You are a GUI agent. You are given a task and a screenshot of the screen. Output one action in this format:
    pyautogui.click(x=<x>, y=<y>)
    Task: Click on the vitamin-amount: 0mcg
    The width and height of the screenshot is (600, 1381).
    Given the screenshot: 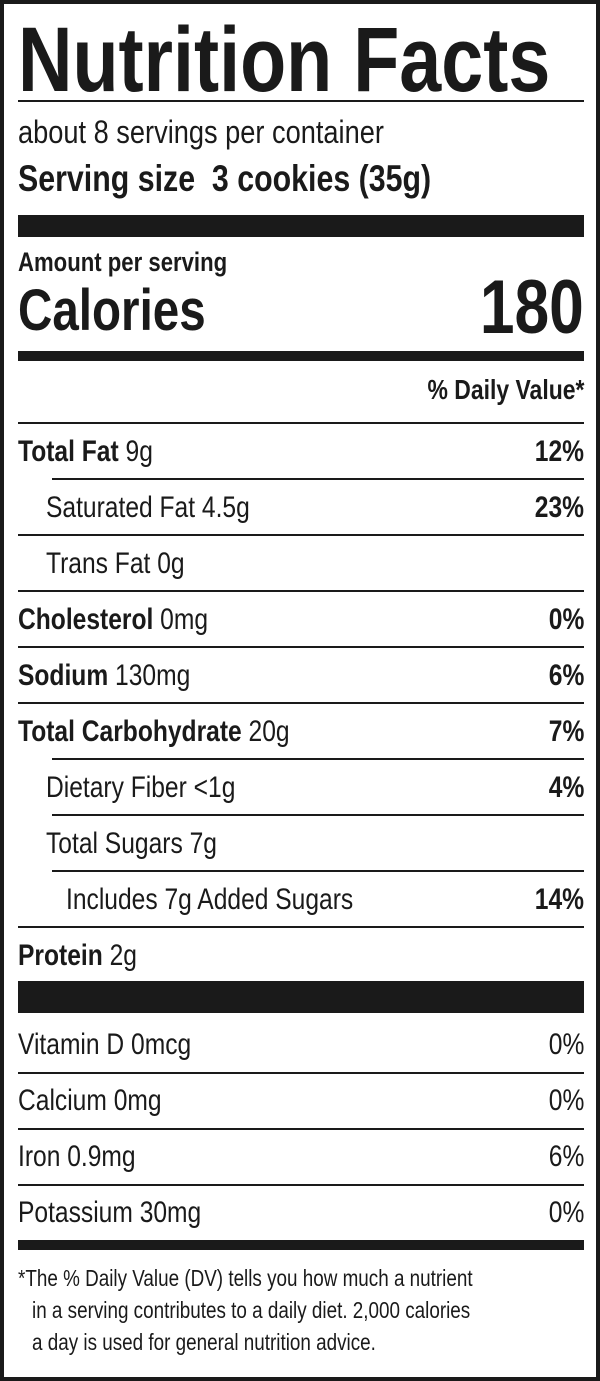 What is the action you would take?
    pyautogui.click(x=161, y=1044)
    